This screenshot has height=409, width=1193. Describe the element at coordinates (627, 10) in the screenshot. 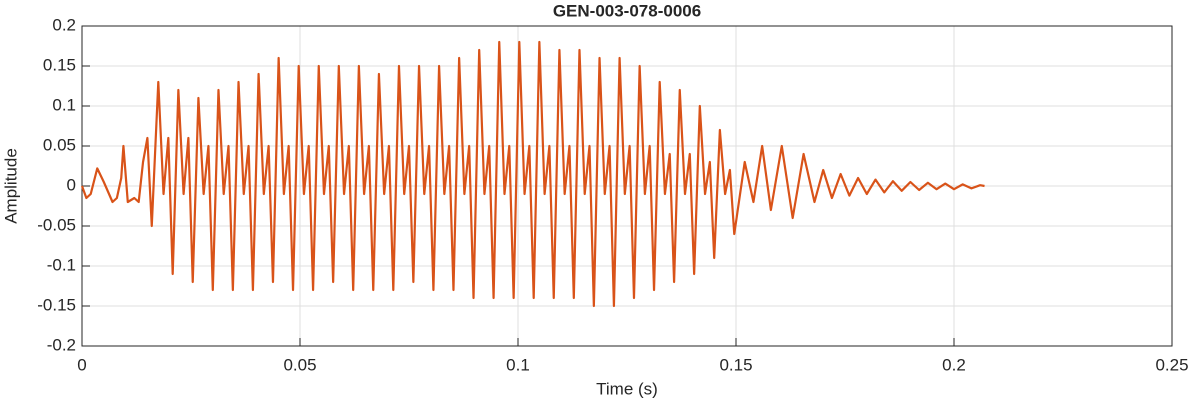

I see `chart-title: GEN-003-078-0006` at that location.